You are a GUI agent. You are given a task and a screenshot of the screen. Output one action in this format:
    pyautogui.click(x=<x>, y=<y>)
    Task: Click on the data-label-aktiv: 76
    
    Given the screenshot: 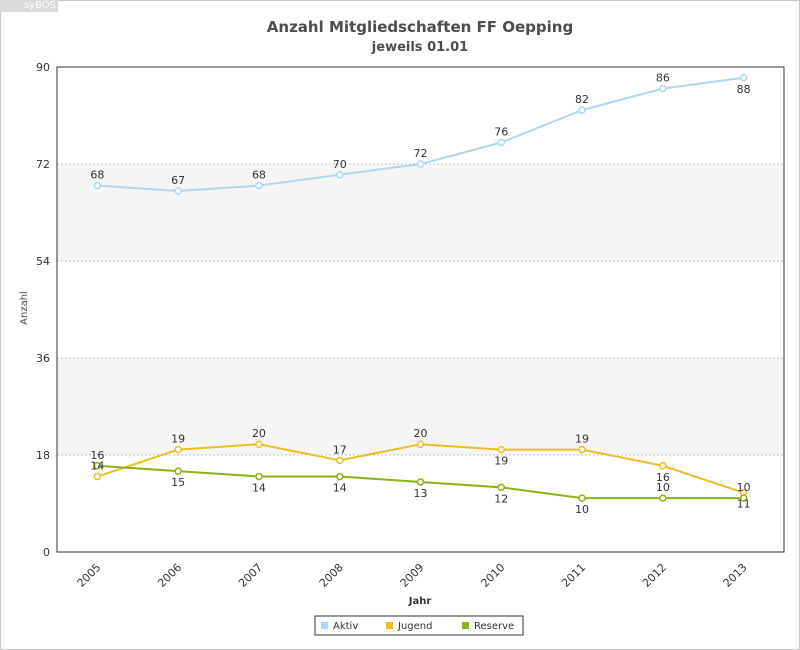 What is the action you would take?
    pyautogui.click(x=501, y=131)
    